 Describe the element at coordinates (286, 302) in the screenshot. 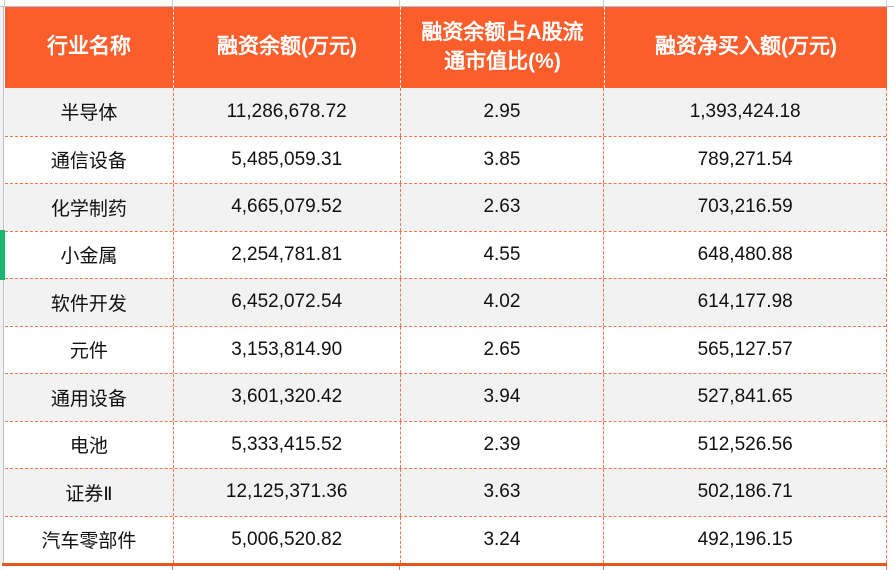

I see `financing-balance-cell: 6,452,072.54` at that location.